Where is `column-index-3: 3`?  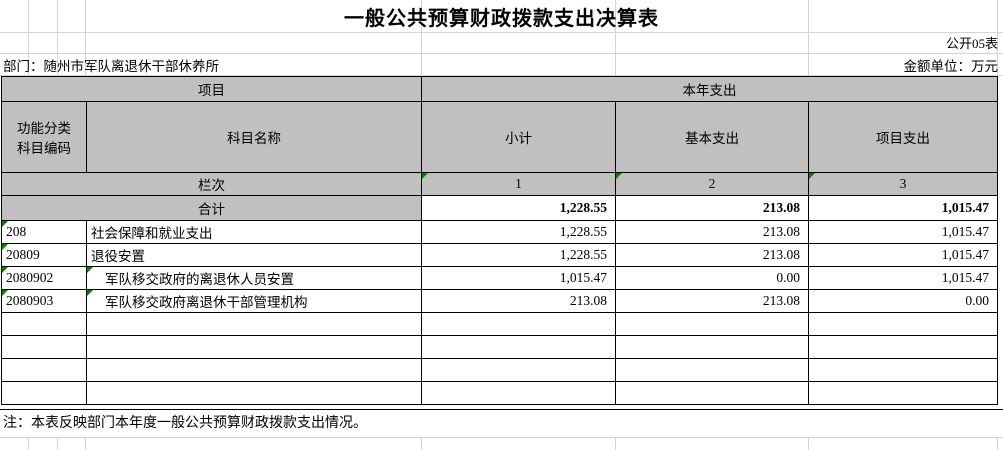
column-index-3: 3 is located at coordinates (903, 184).